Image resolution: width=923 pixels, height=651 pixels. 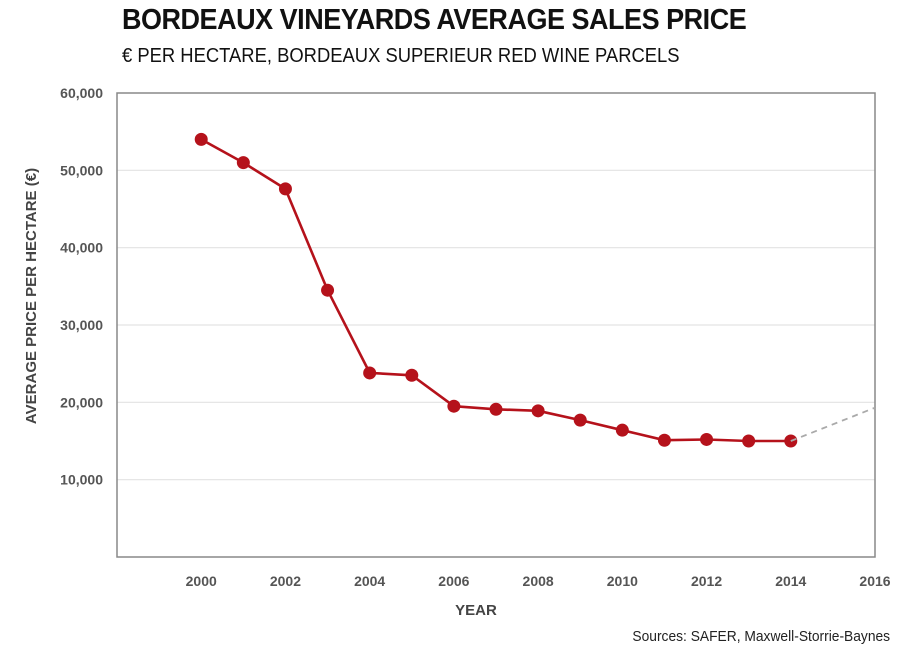 What do you see at coordinates (453, 581) in the screenshot?
I see `x-tick-label: 2006` at bounding box center [453, 581].